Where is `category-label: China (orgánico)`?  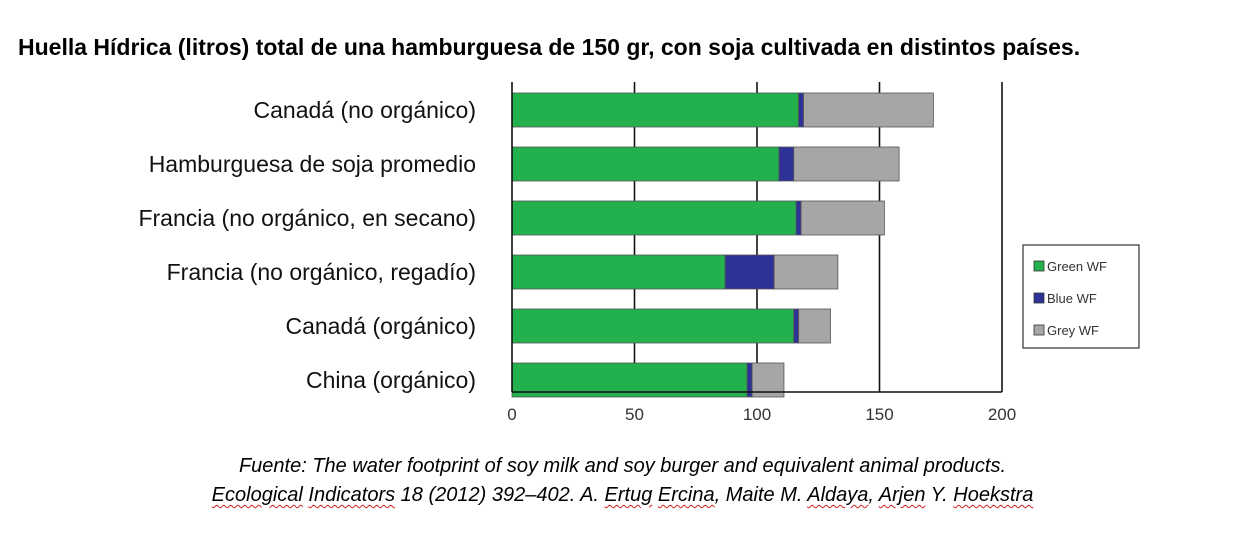
category-label: China (orgánico) is located at coordinates (391, 380).